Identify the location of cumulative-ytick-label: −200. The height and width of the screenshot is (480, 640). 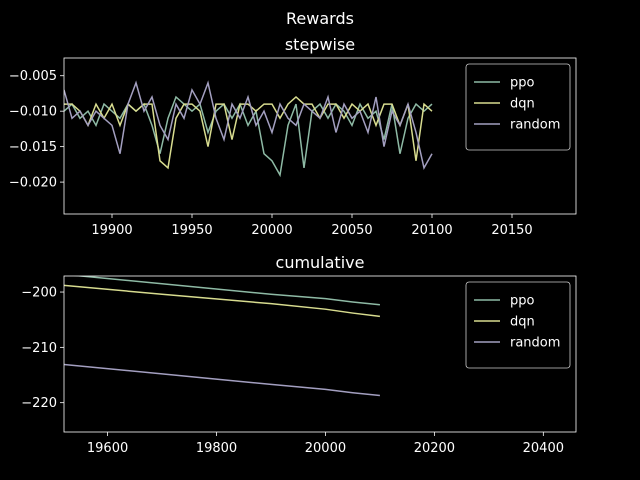
(39, 293).